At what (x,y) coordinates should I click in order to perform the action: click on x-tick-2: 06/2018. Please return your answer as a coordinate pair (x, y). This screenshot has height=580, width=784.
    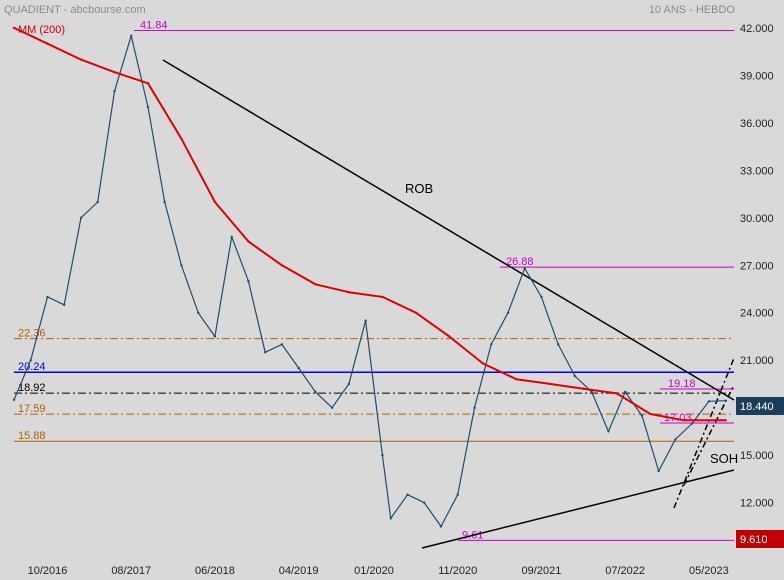
    Looking at the image, I should click on (215, 571).